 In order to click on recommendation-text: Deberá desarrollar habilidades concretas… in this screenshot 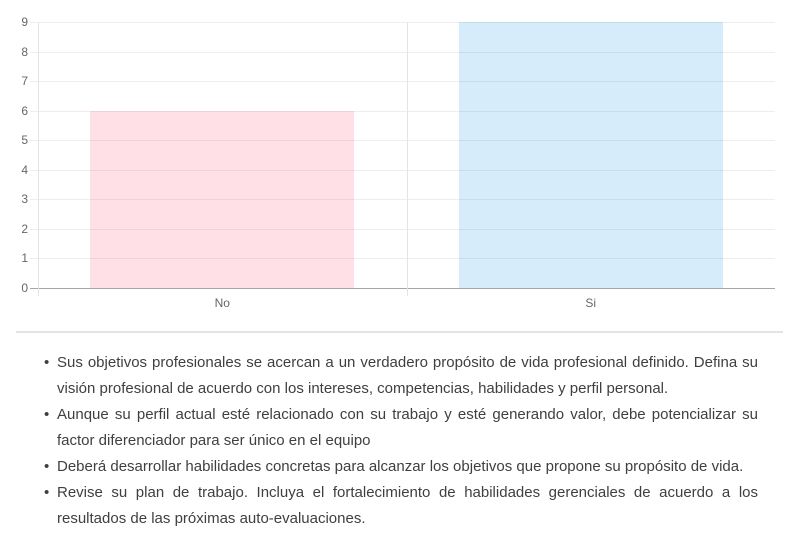, I will do `click(400, 466)`.